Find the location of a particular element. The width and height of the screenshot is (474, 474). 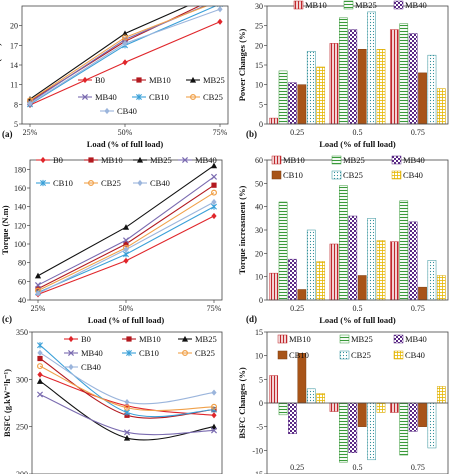

y-axis-label: Power (kW) is located at coordinates (1, 65).